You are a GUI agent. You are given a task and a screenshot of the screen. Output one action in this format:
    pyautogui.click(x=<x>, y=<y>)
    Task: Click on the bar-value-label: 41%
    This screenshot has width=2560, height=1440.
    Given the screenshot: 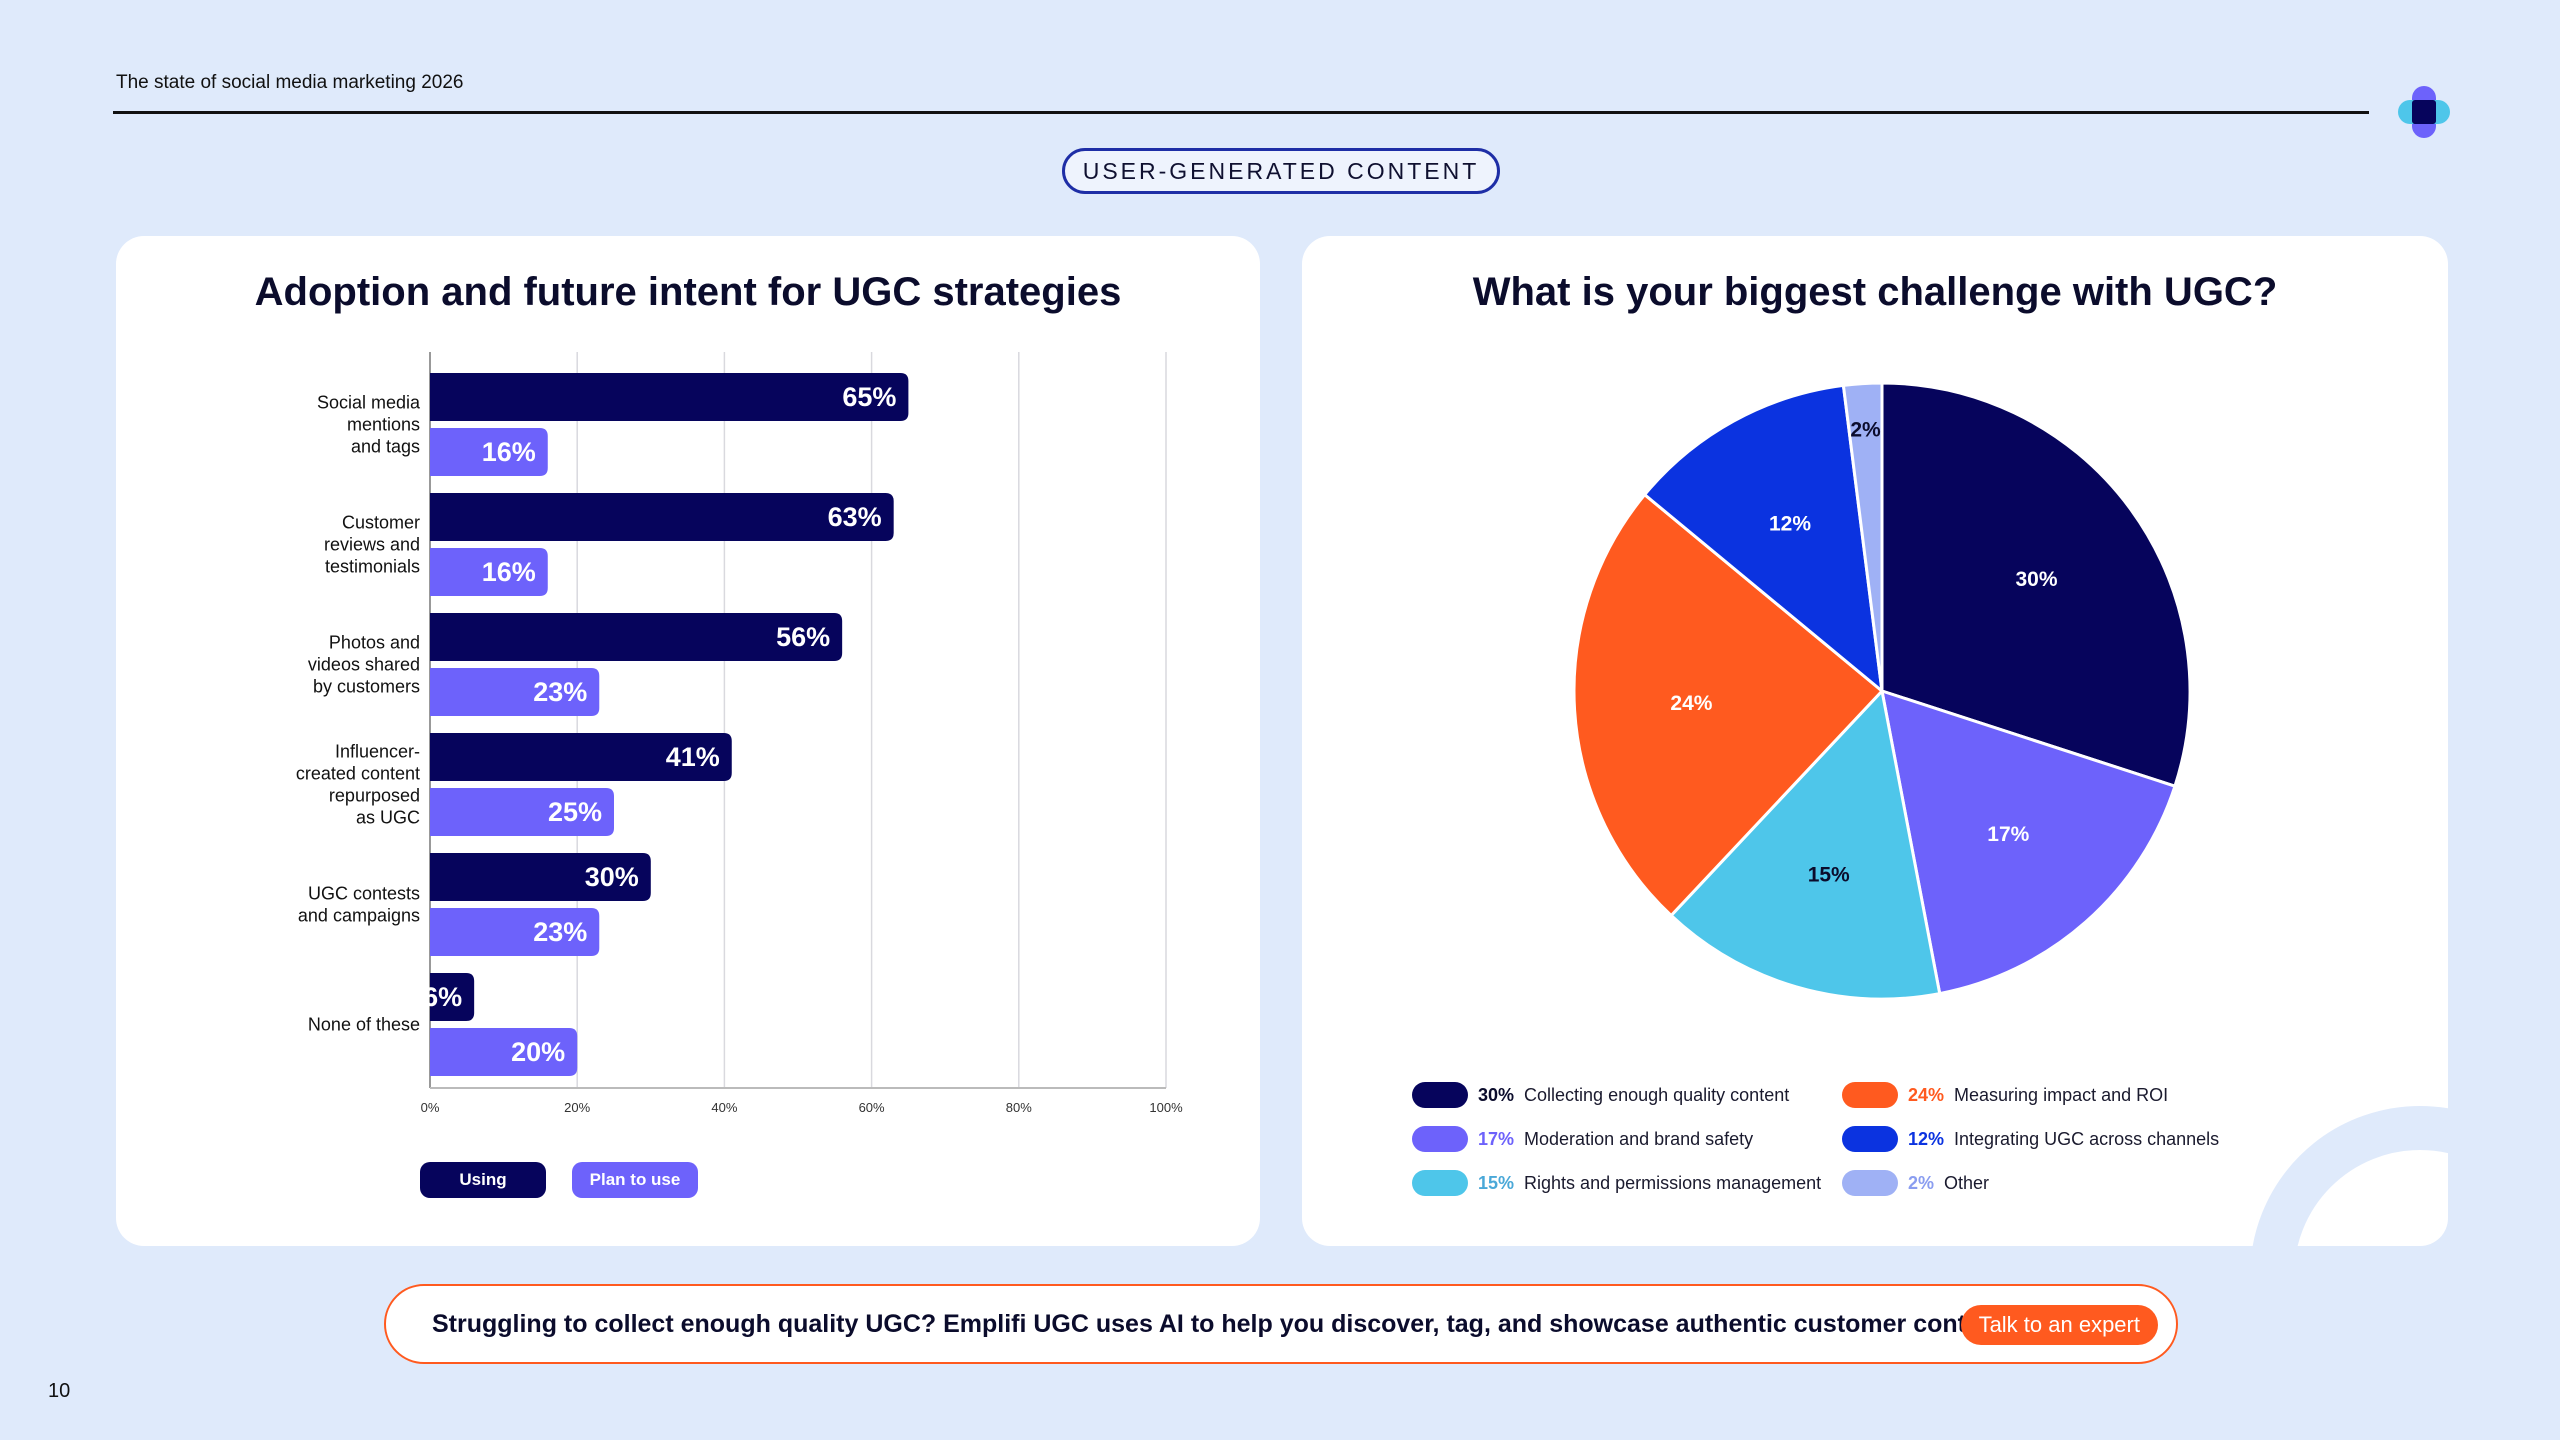 What is the action you would take?
    pyautogui.click(x=693, y=757)
    